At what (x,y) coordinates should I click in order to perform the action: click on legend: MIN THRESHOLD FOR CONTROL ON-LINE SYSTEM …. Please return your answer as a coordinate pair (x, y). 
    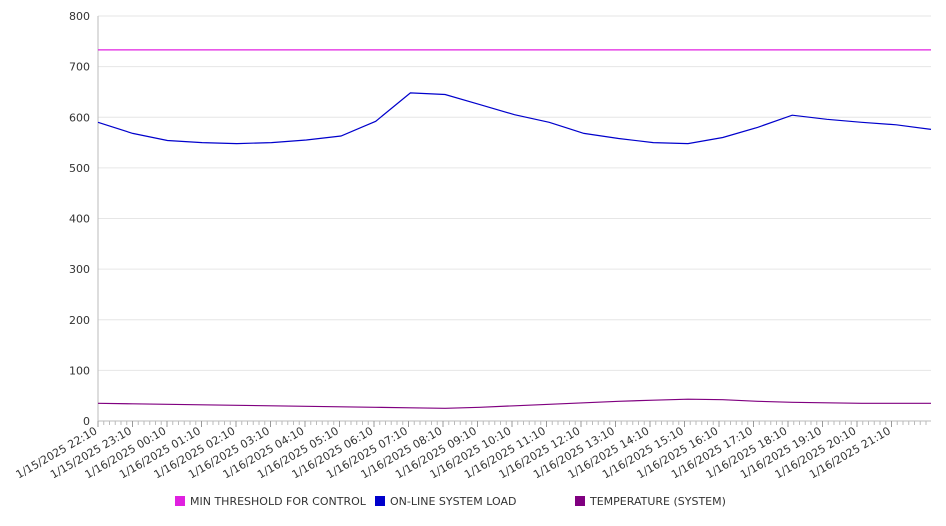
    Looking at the image, I should click on (450, 501).